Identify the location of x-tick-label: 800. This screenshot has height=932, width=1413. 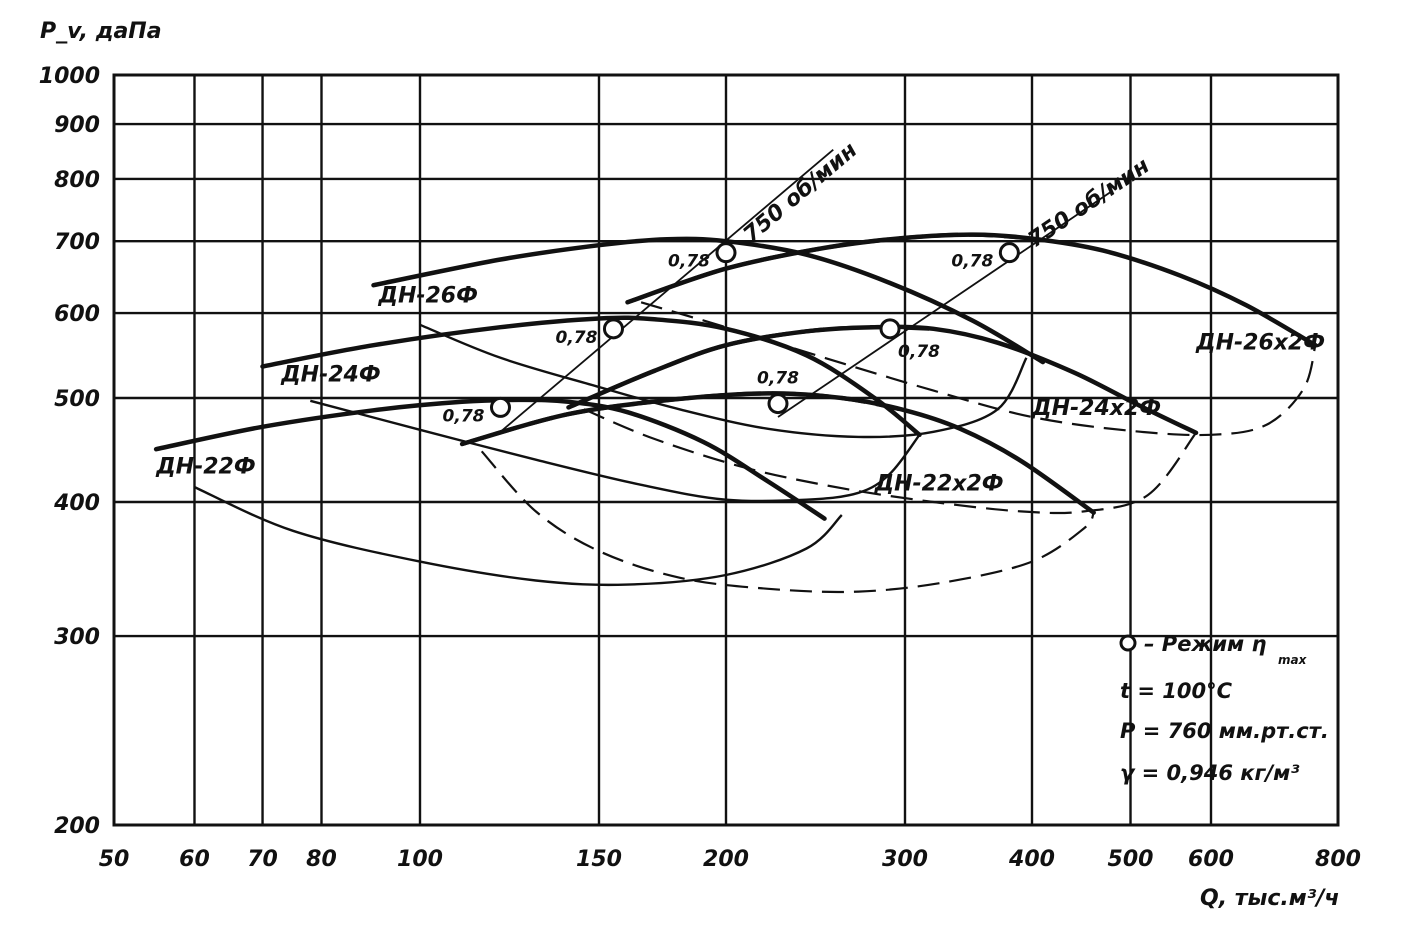
(1338, 859).